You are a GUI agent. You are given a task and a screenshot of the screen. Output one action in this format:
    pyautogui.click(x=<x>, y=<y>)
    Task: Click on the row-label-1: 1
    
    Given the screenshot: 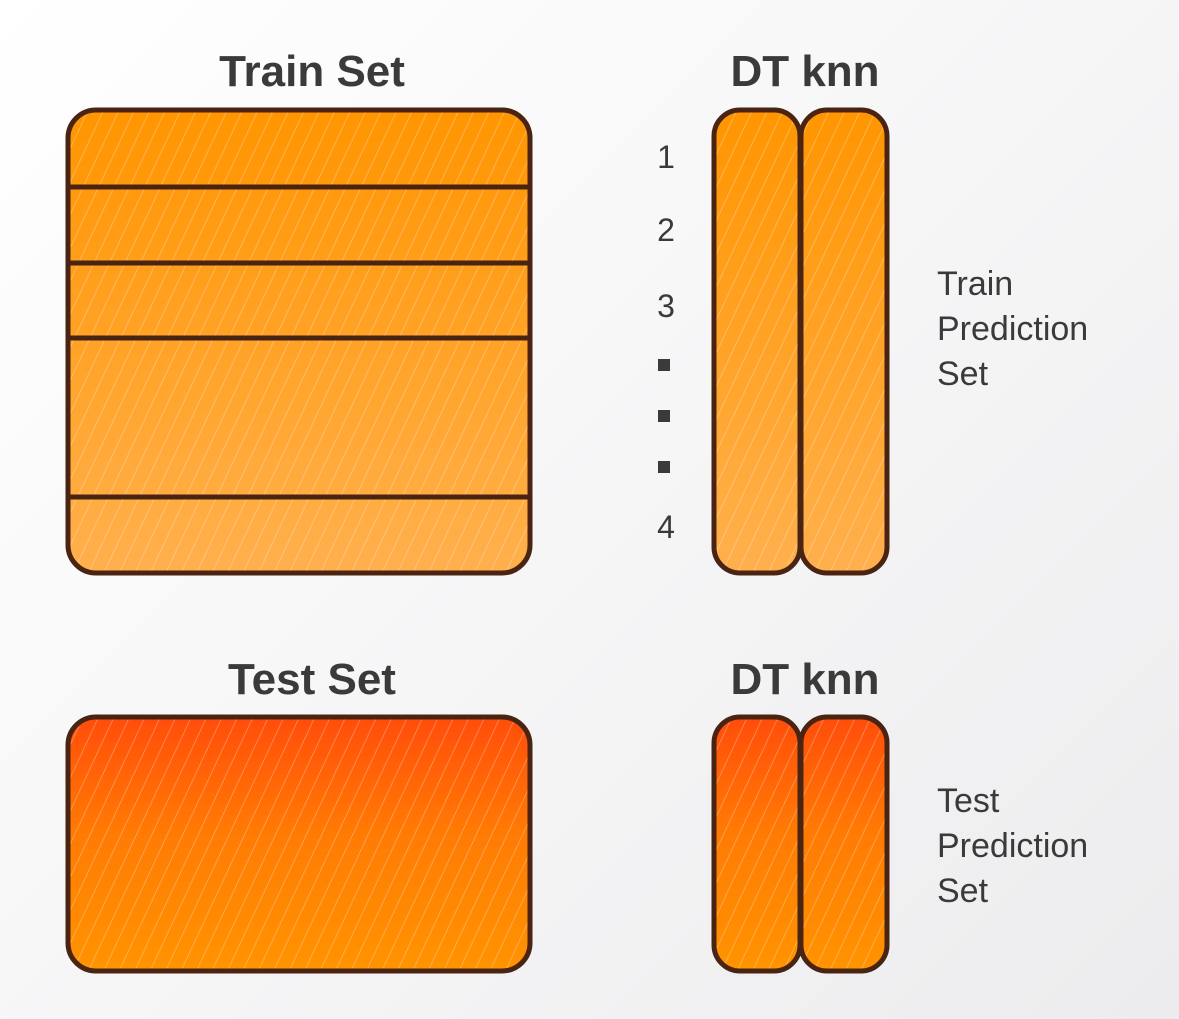 What is the action you would take?
    pyautogui.click(x=666, y=157)
    